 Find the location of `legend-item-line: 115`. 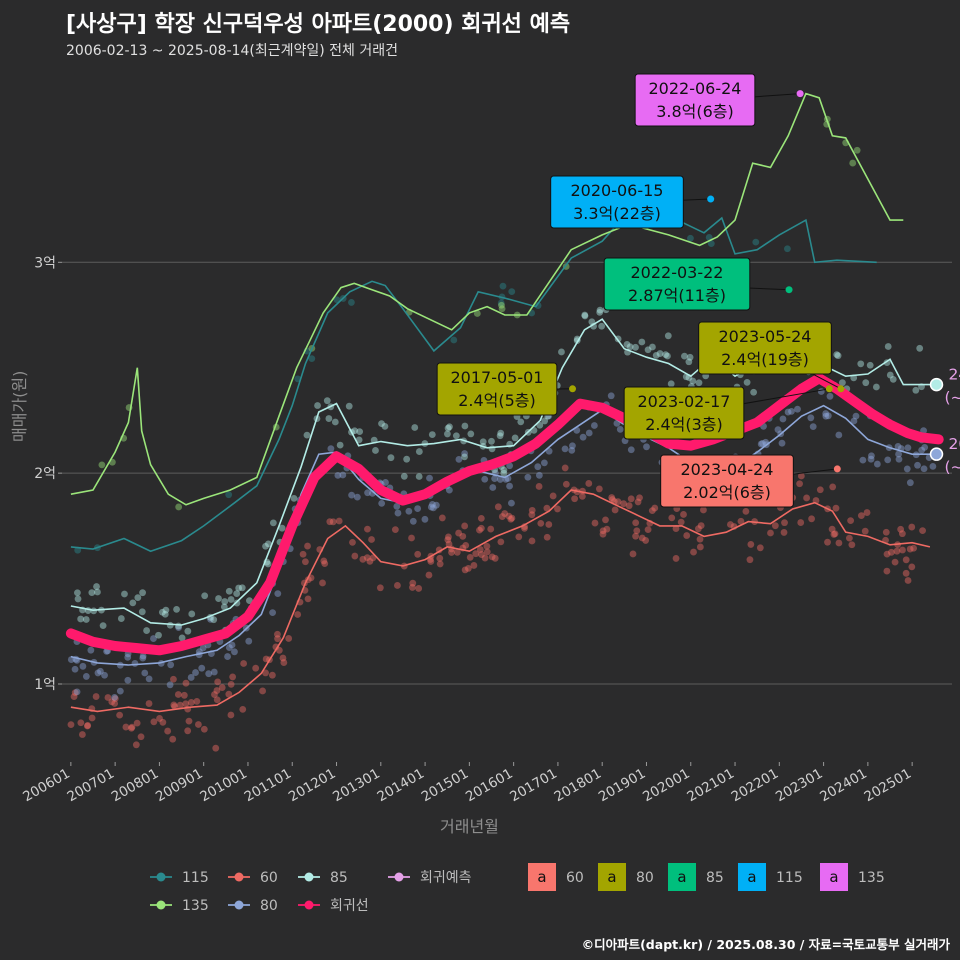

legend-item-line: 115 is located at coordinates (179, 878).